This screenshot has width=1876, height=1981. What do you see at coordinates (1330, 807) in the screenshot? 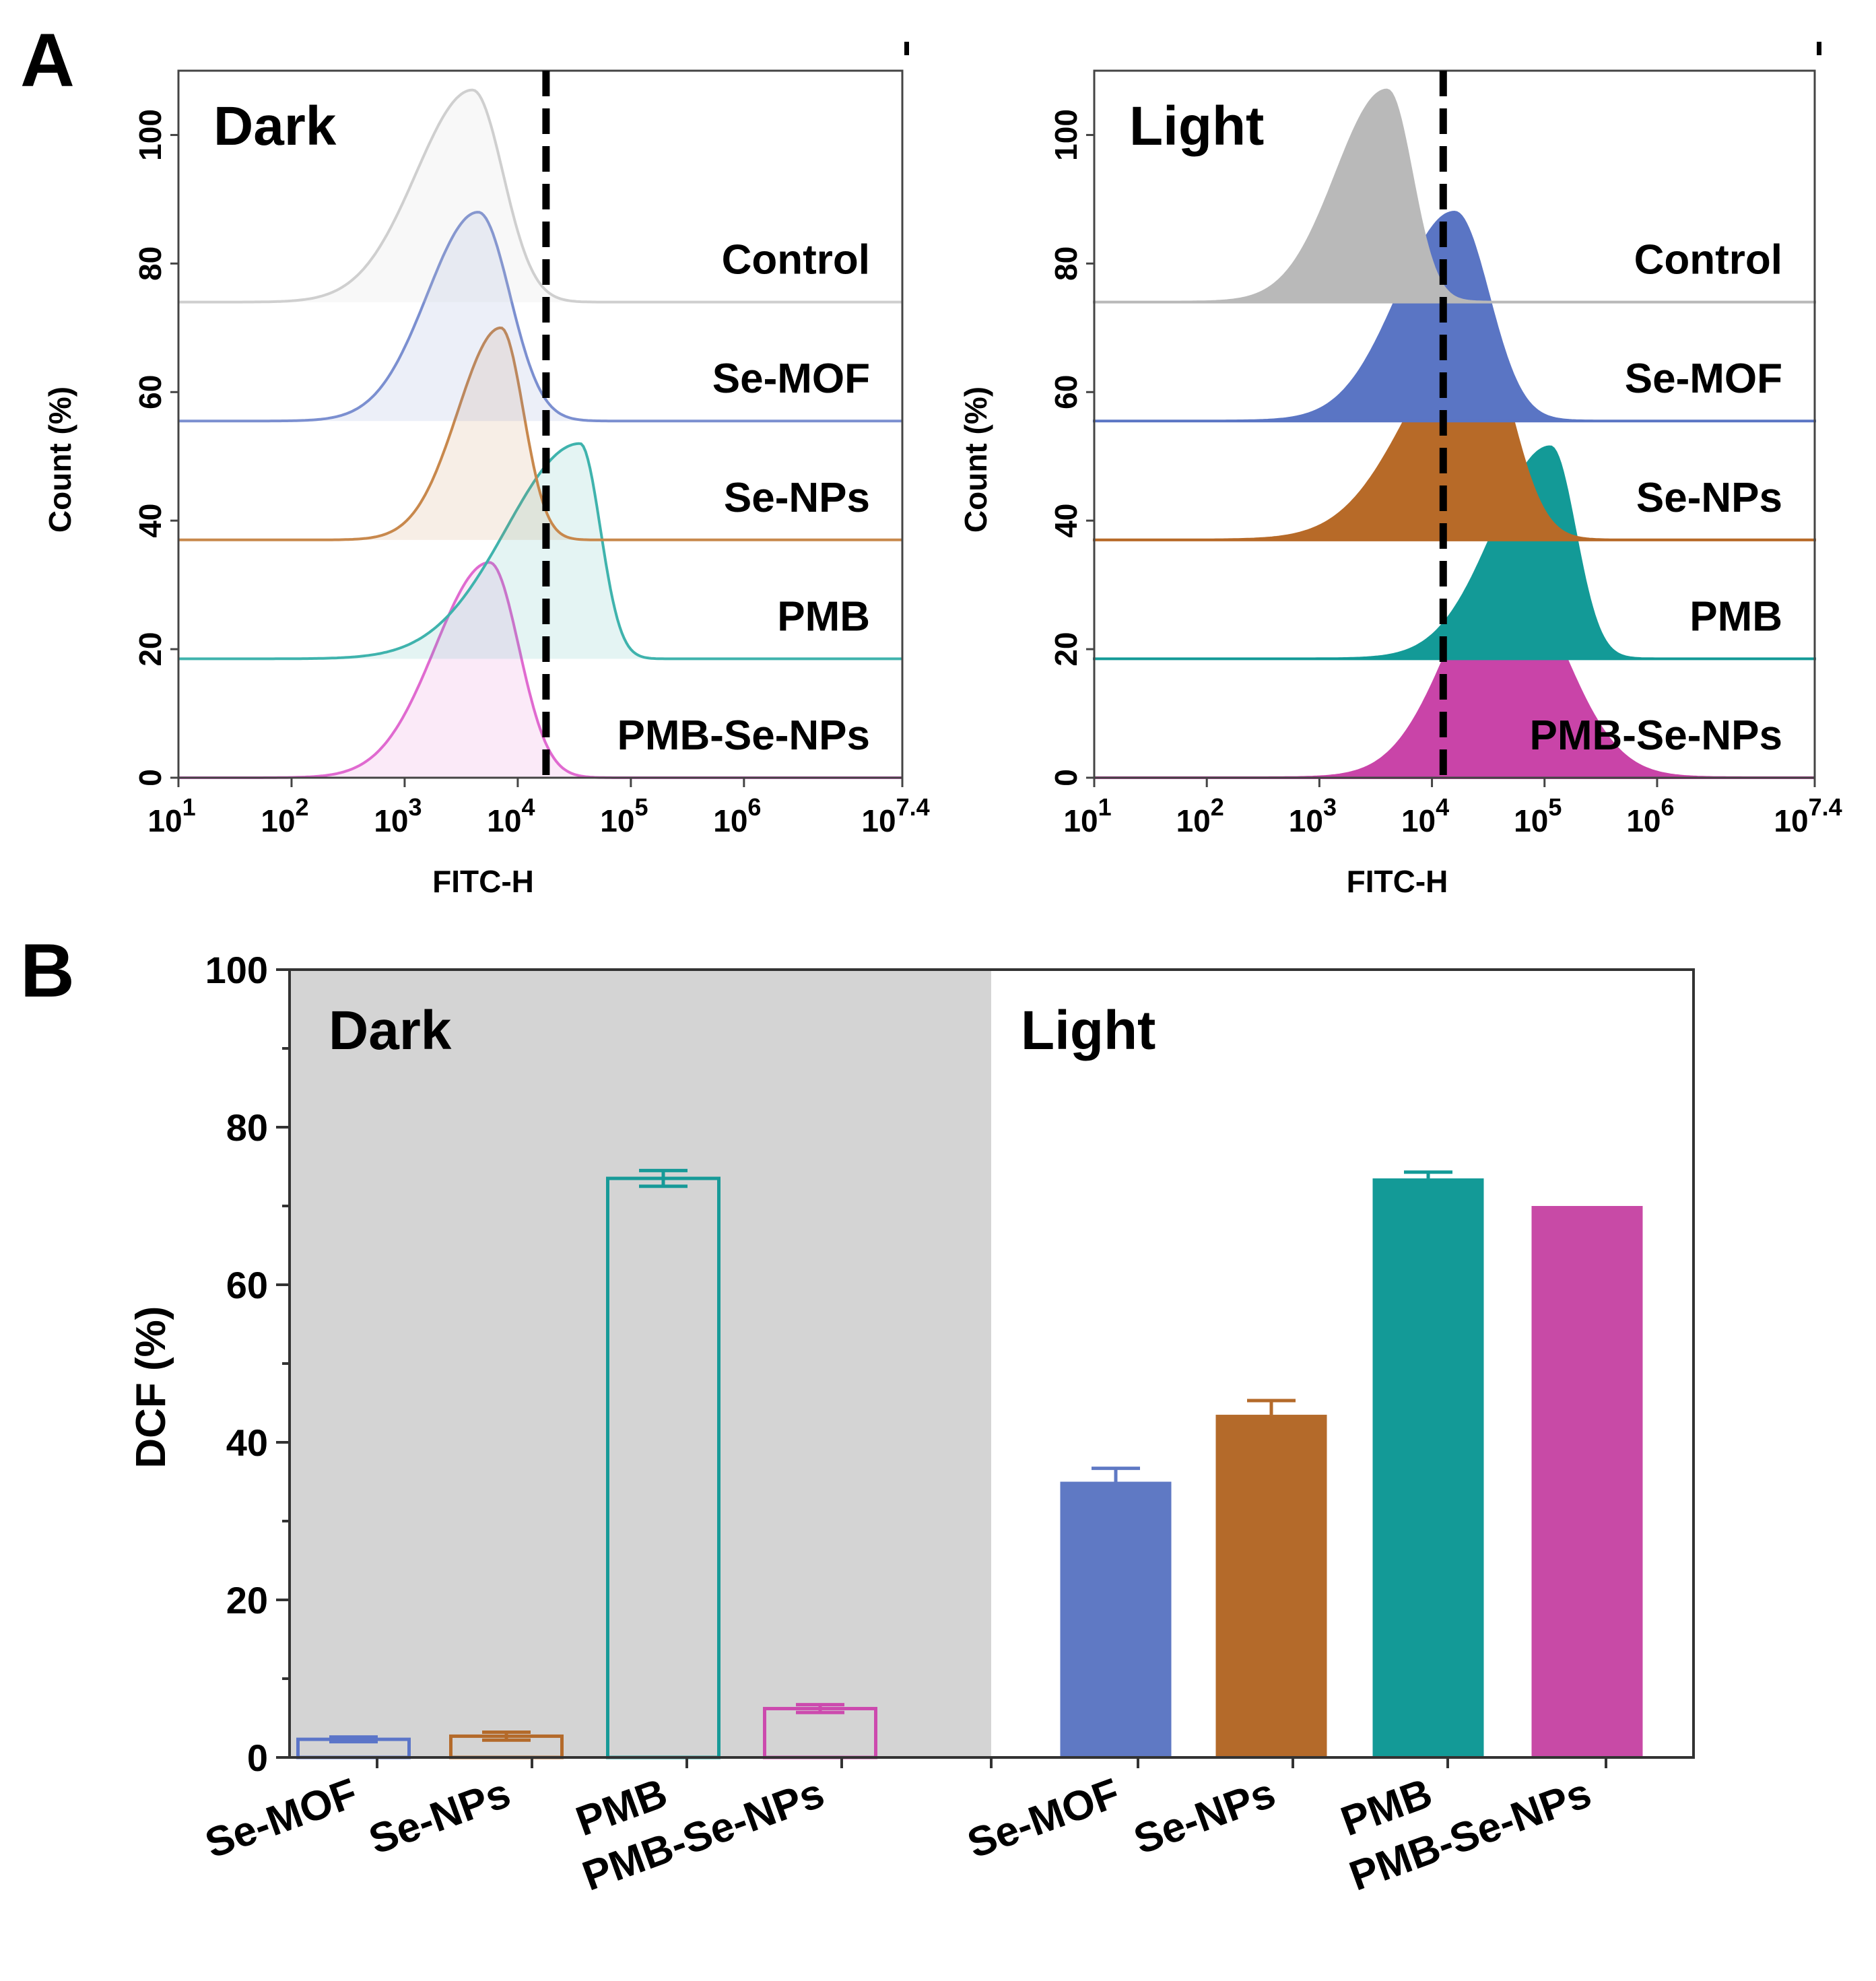
I see `x-tick-exponent: 3` at bounding box center [1330, 807].